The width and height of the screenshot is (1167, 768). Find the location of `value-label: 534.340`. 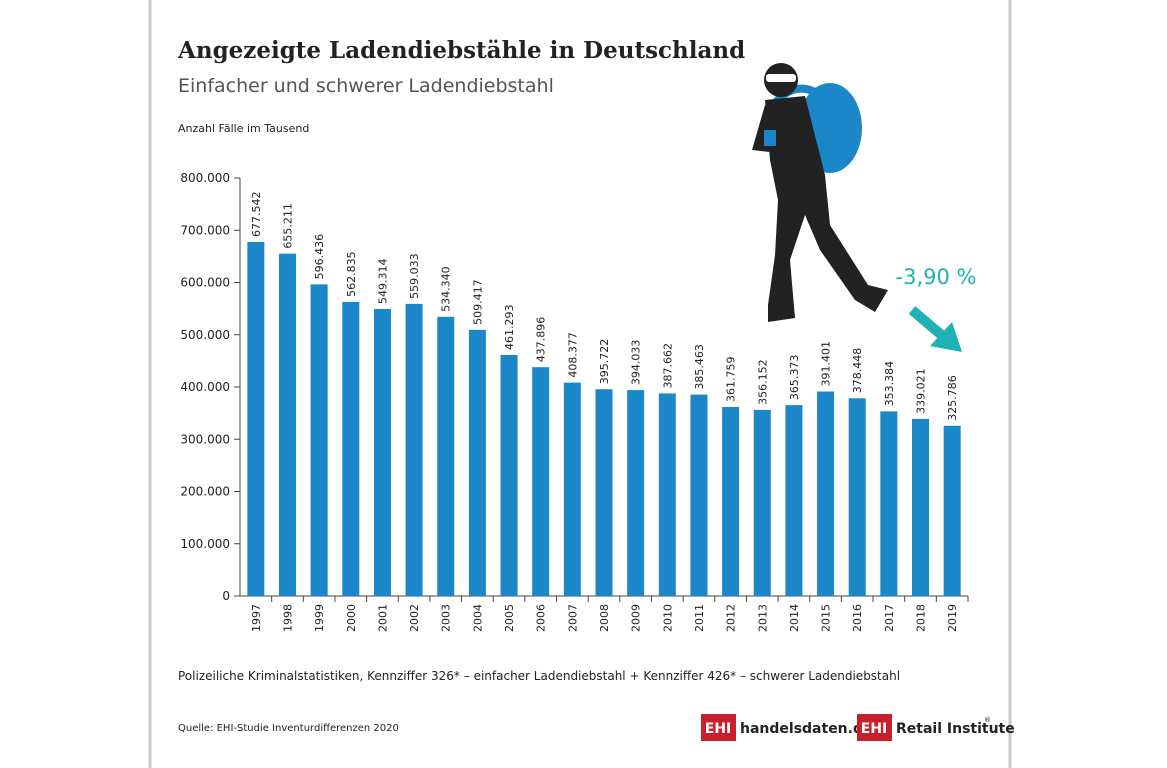

value-label: 534.340 is located at coordinates (446, 289).